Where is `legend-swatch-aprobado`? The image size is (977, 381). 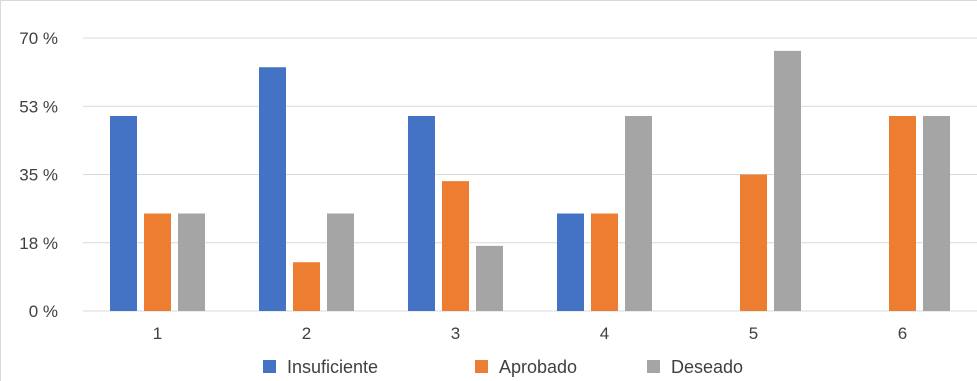 legend-swatch-aprobado is located at coordinates (481, 366).